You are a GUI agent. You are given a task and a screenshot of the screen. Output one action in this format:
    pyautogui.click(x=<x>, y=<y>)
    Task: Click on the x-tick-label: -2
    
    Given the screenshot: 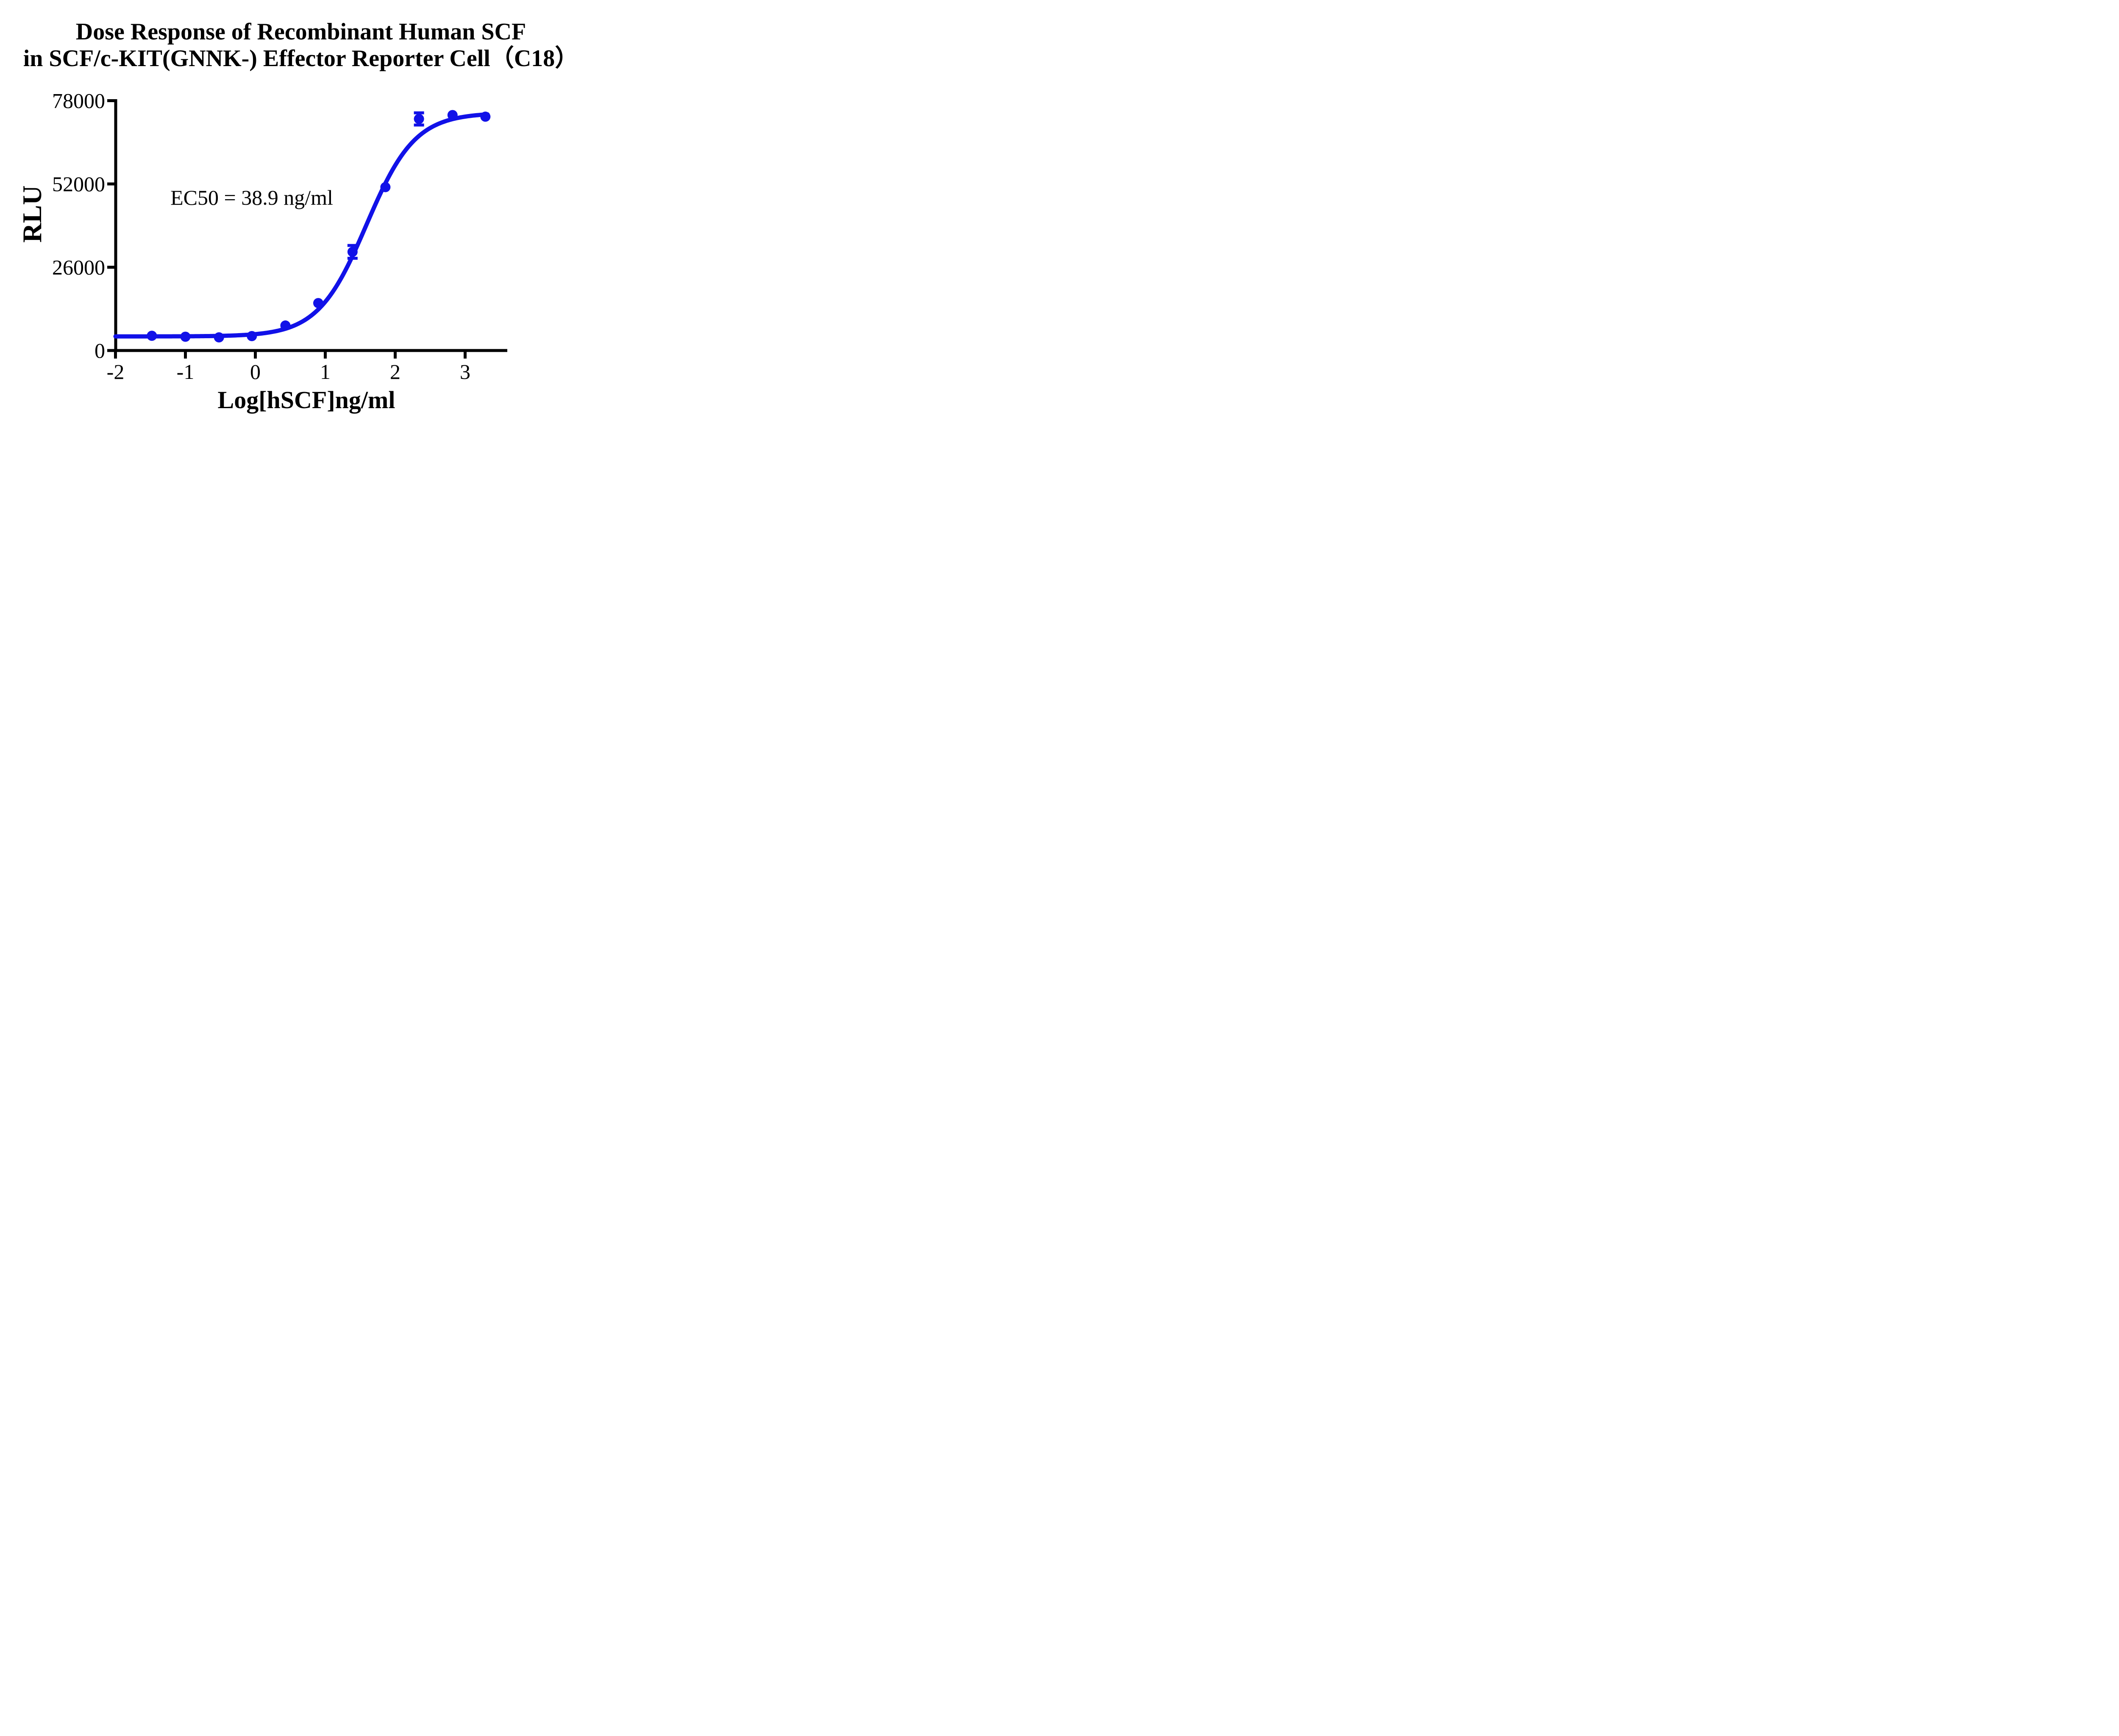 What is the action you would take?
    pyautogui.click(x=116, y=372)
    